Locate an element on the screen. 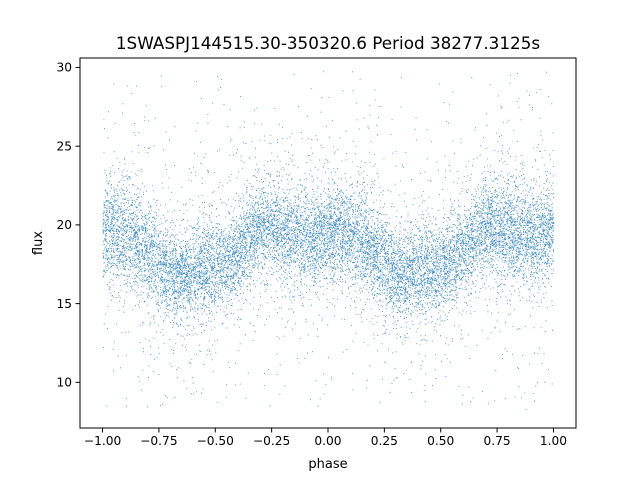 The width and height of the screenshot is (640, 480). y-tick-label: 20 is located at coordinates (64, 225).